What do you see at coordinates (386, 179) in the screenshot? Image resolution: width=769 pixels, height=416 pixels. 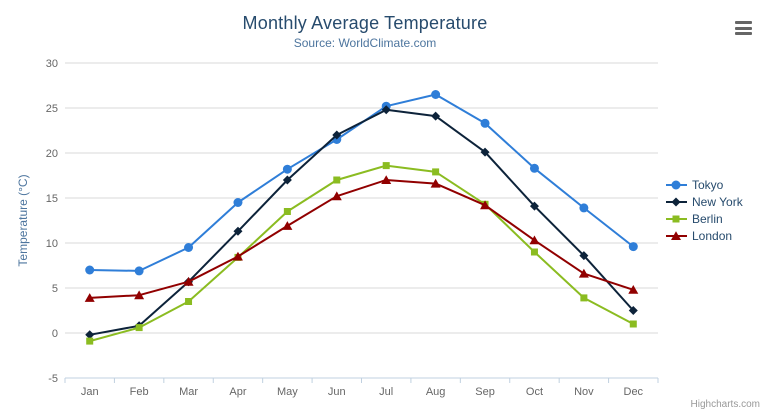 I see `data-point-london-jul` at bounding box center [386, 179].